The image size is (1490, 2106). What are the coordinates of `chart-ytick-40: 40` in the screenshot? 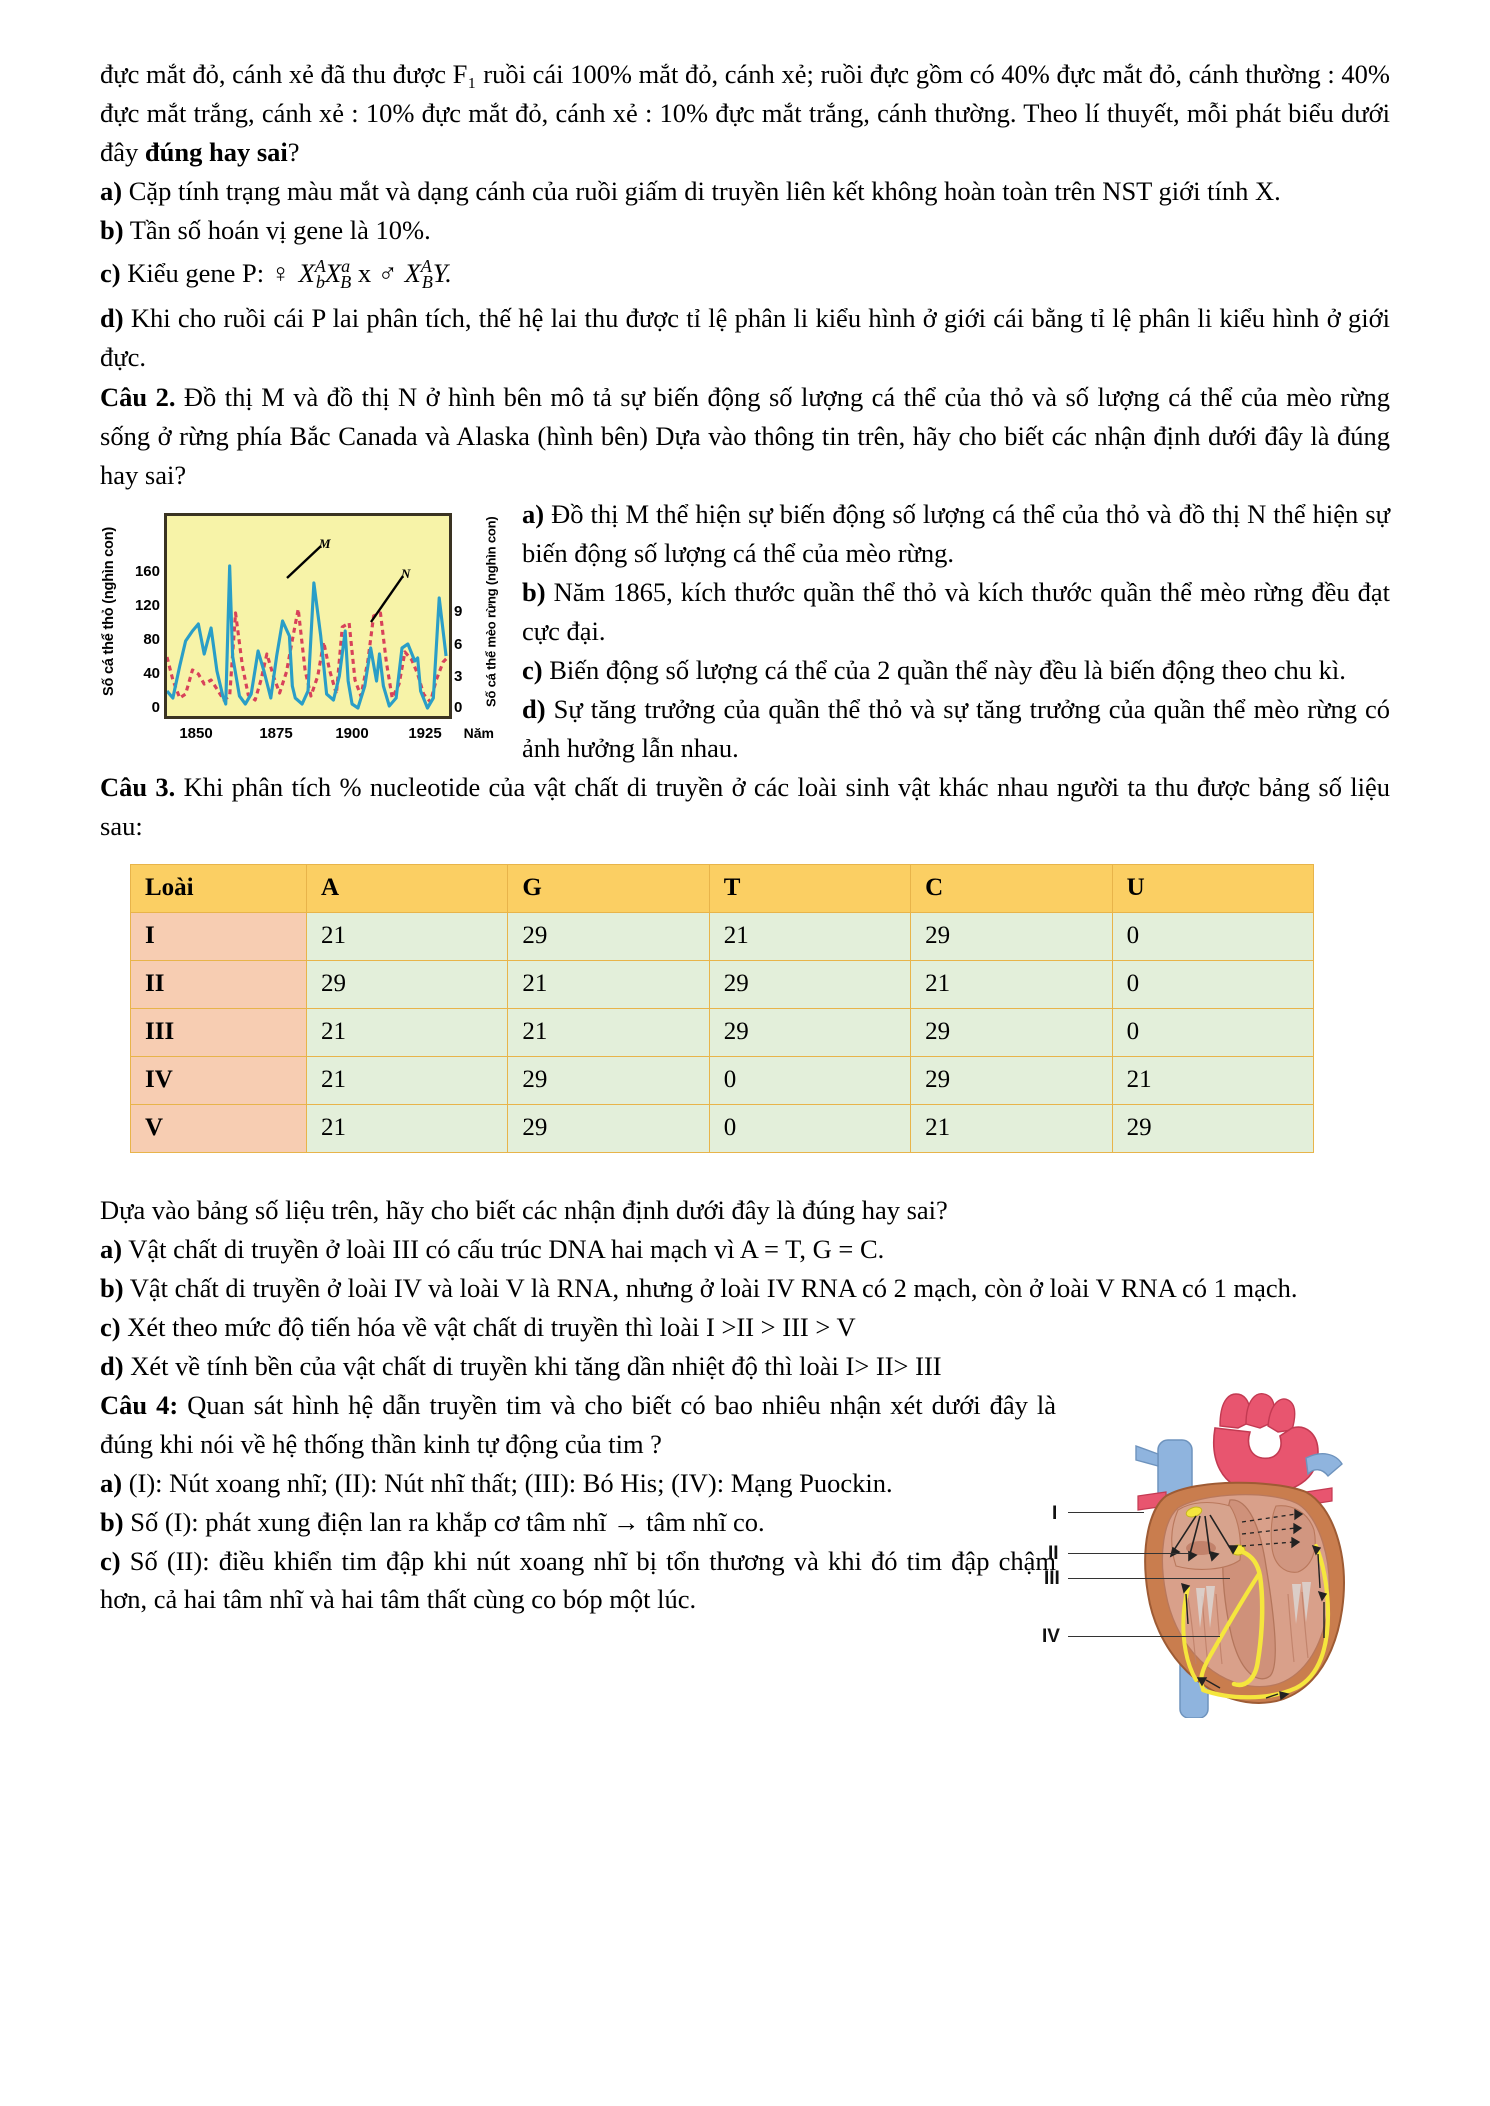 It's located at (151, 674).